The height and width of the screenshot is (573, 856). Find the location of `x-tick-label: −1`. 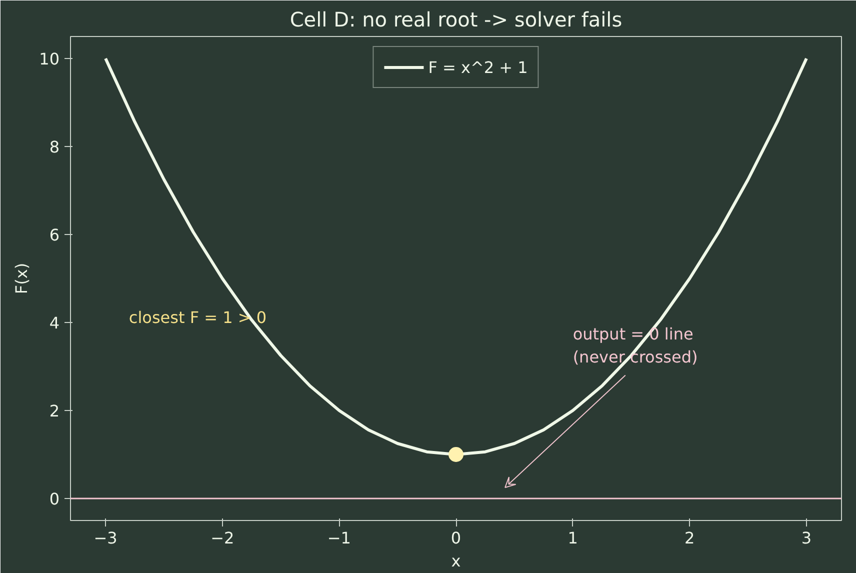

x-tick-label: −1 is located at coordinates (339, 538).